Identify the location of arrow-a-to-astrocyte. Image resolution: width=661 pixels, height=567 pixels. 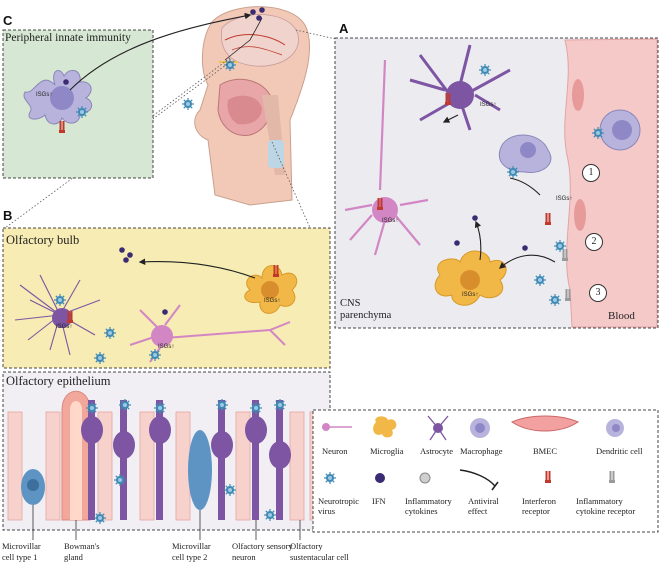
(527, 261).